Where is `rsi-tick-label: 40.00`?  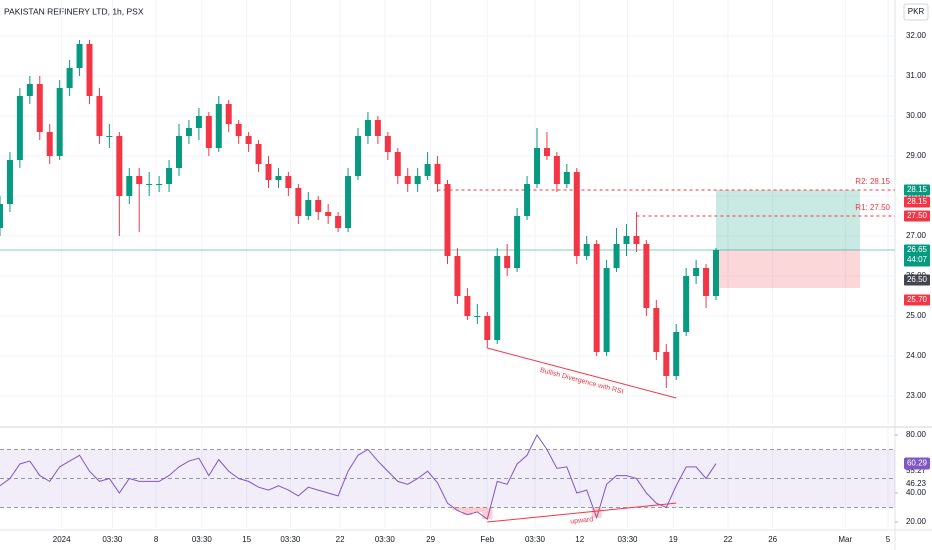
rsi-tick-label: 40.00 is located at coordinates (916, 492).